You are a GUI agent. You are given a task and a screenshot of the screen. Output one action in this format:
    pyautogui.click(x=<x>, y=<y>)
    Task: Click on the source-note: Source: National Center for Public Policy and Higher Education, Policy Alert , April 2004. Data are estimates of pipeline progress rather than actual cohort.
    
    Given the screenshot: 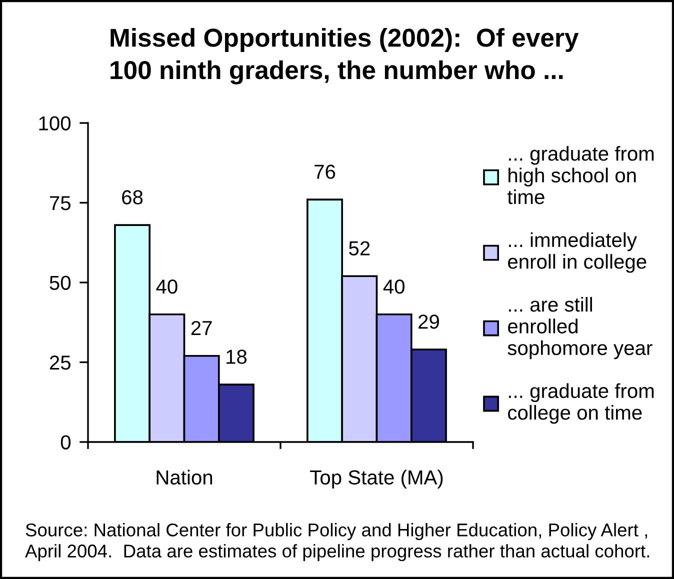 What is the action you would take?
    pyautogui.click(x=337, y=542)
    